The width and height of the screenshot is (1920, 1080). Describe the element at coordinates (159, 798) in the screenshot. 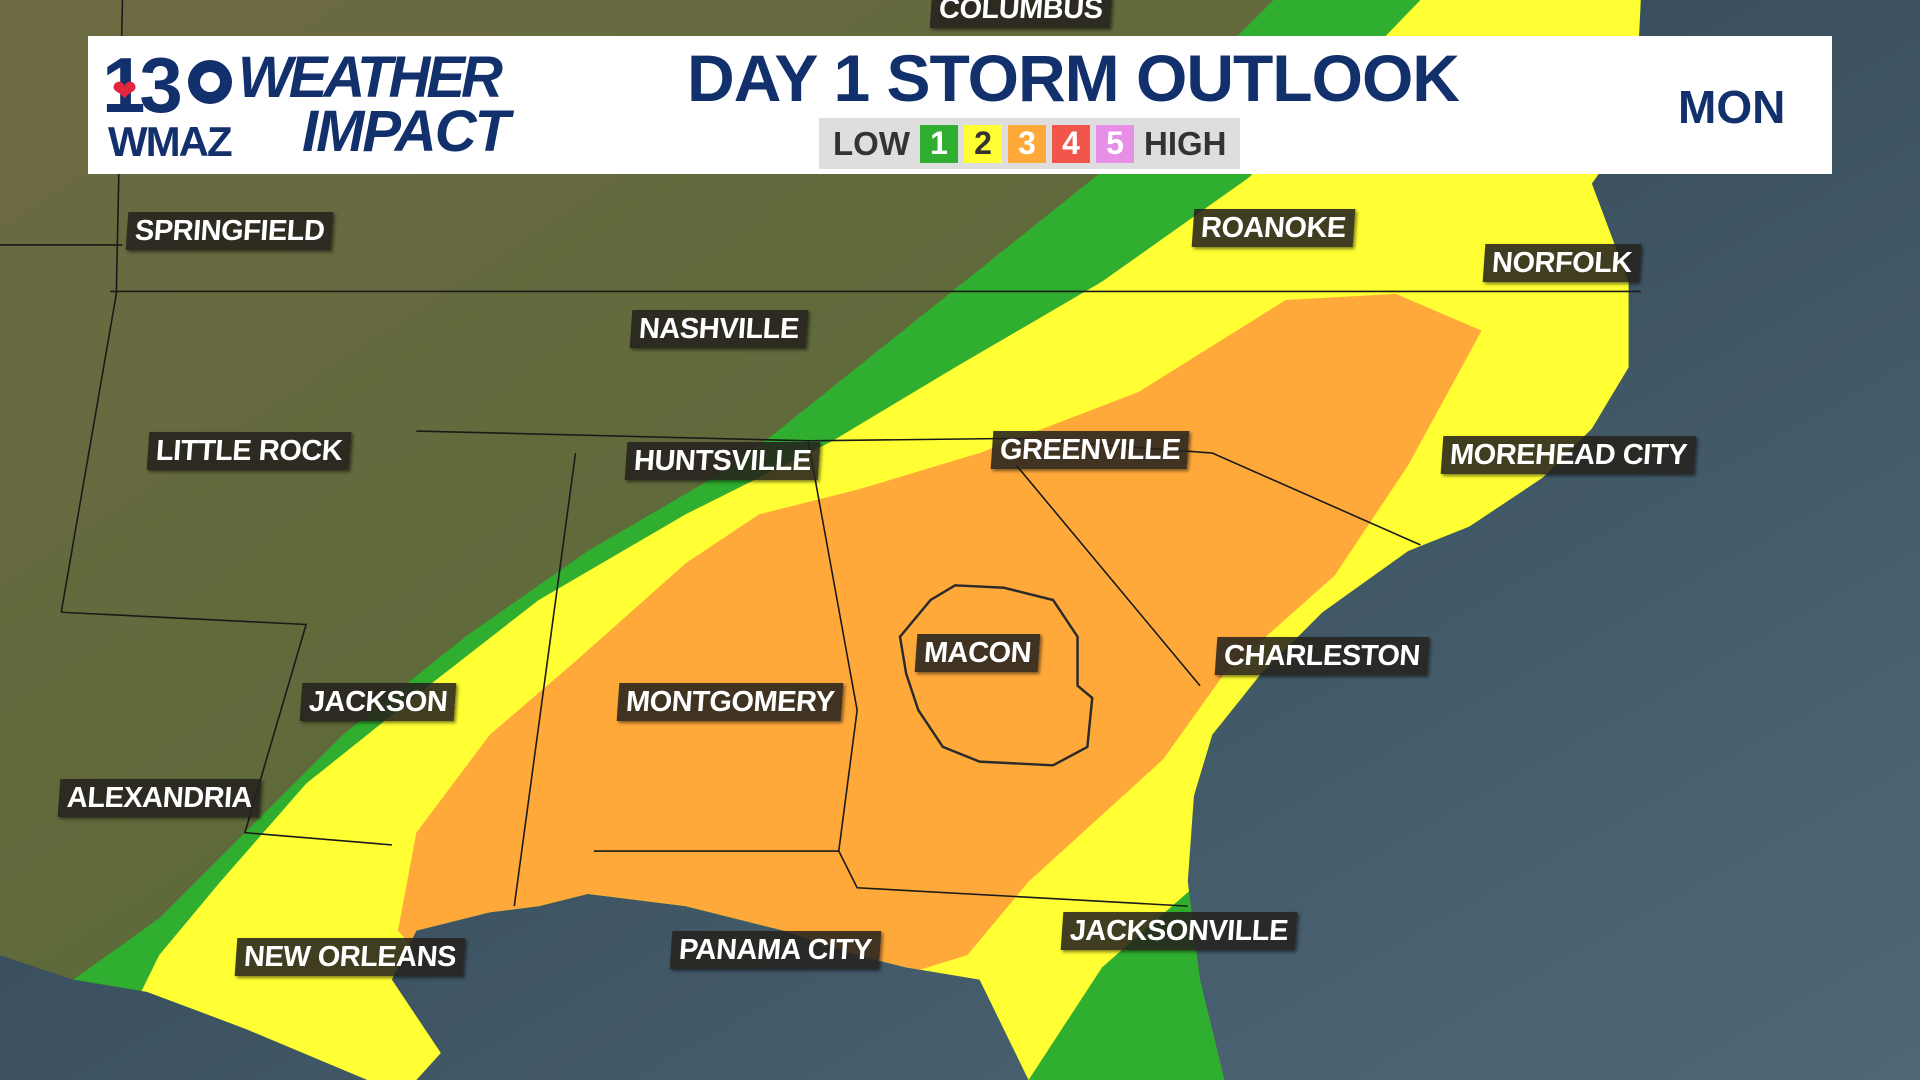

I see `city-label: ALEXANDRIA` at that location.